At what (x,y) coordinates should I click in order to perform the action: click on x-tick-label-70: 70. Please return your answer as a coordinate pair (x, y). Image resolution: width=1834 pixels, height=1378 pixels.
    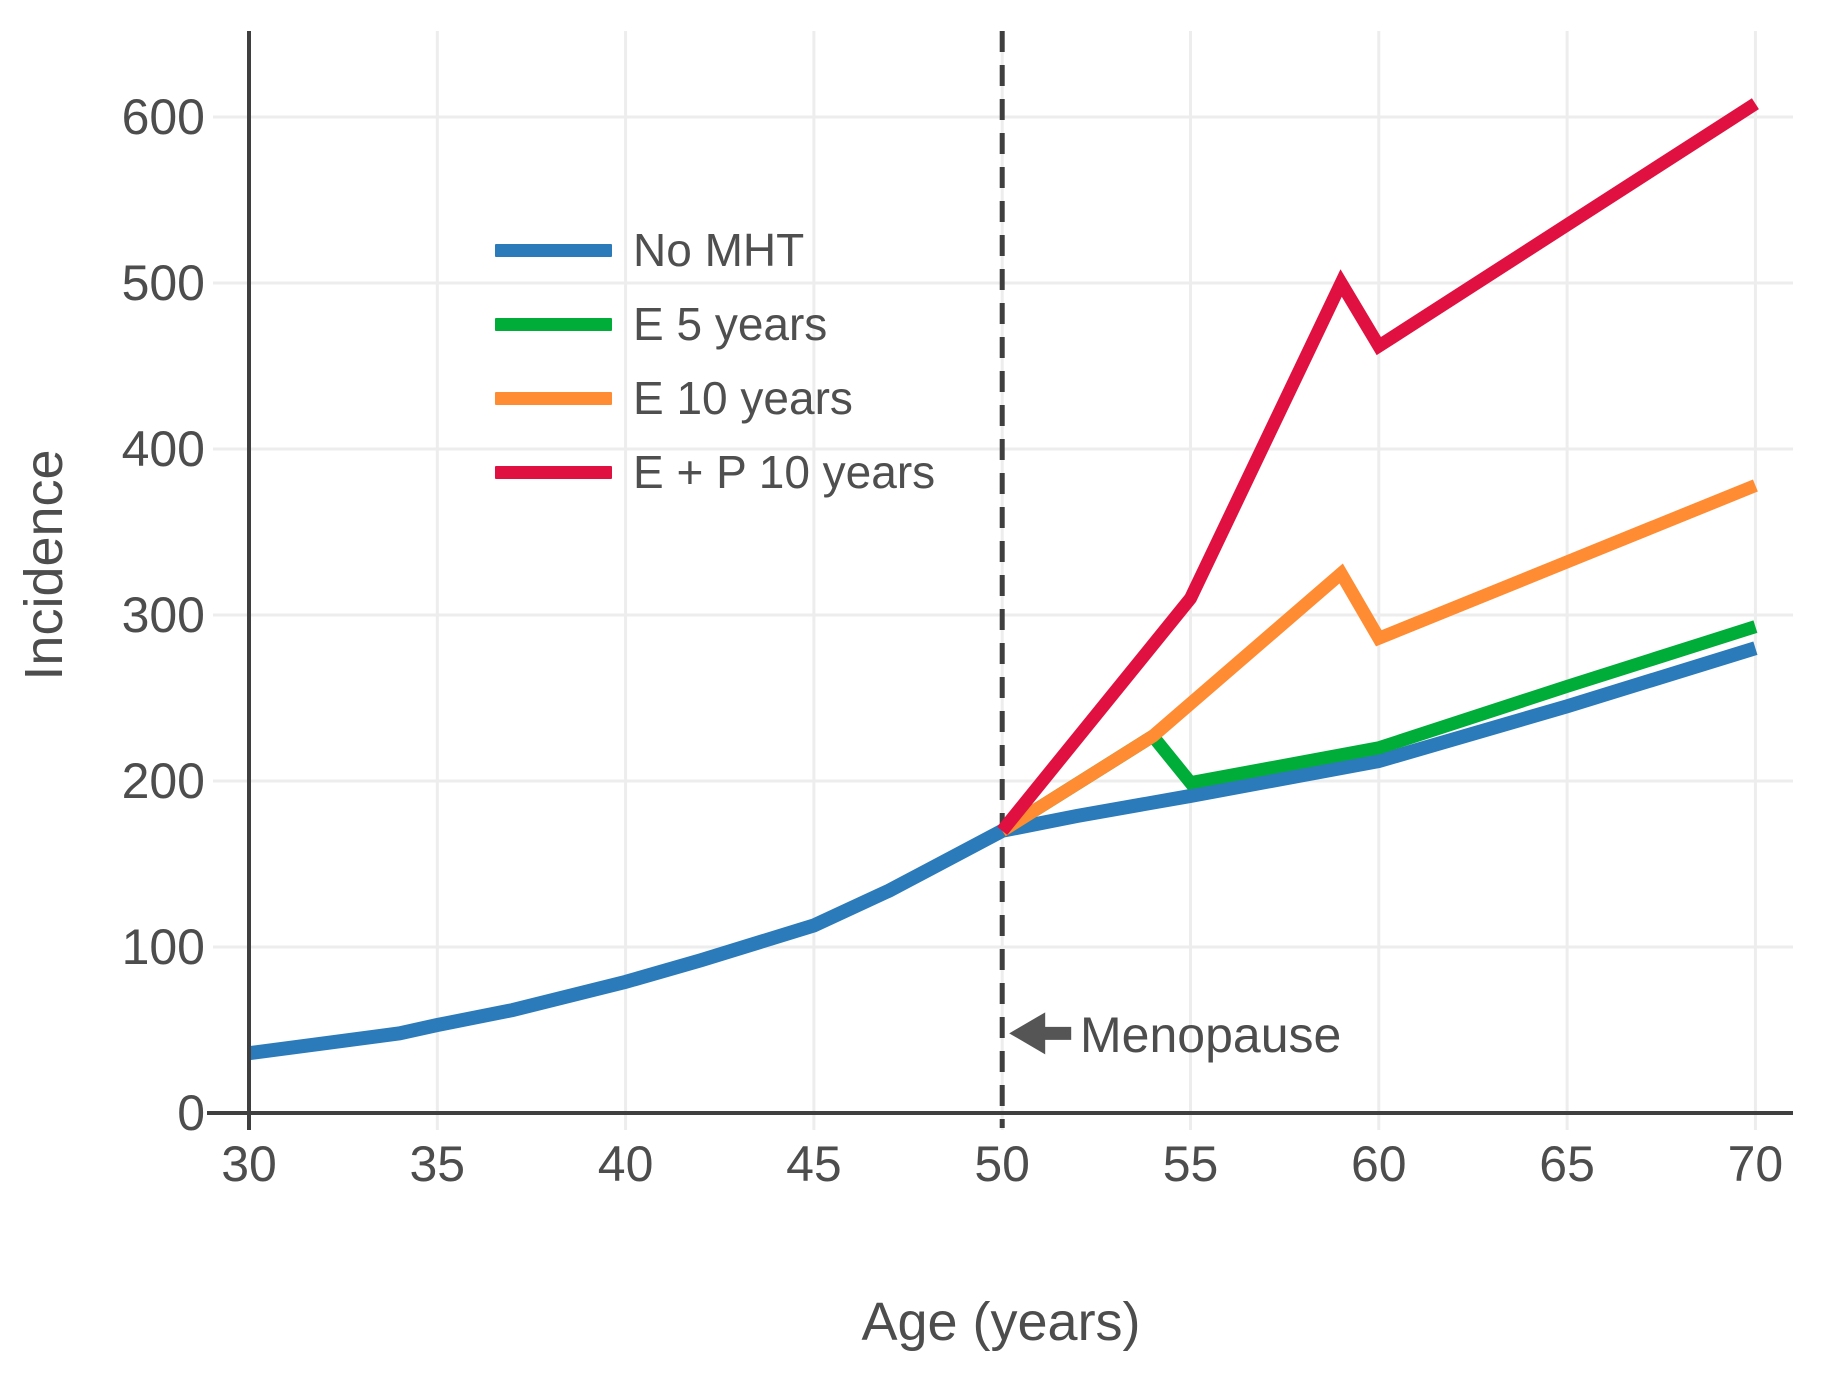
    Looking at the image, I should click on (1756, 1164).